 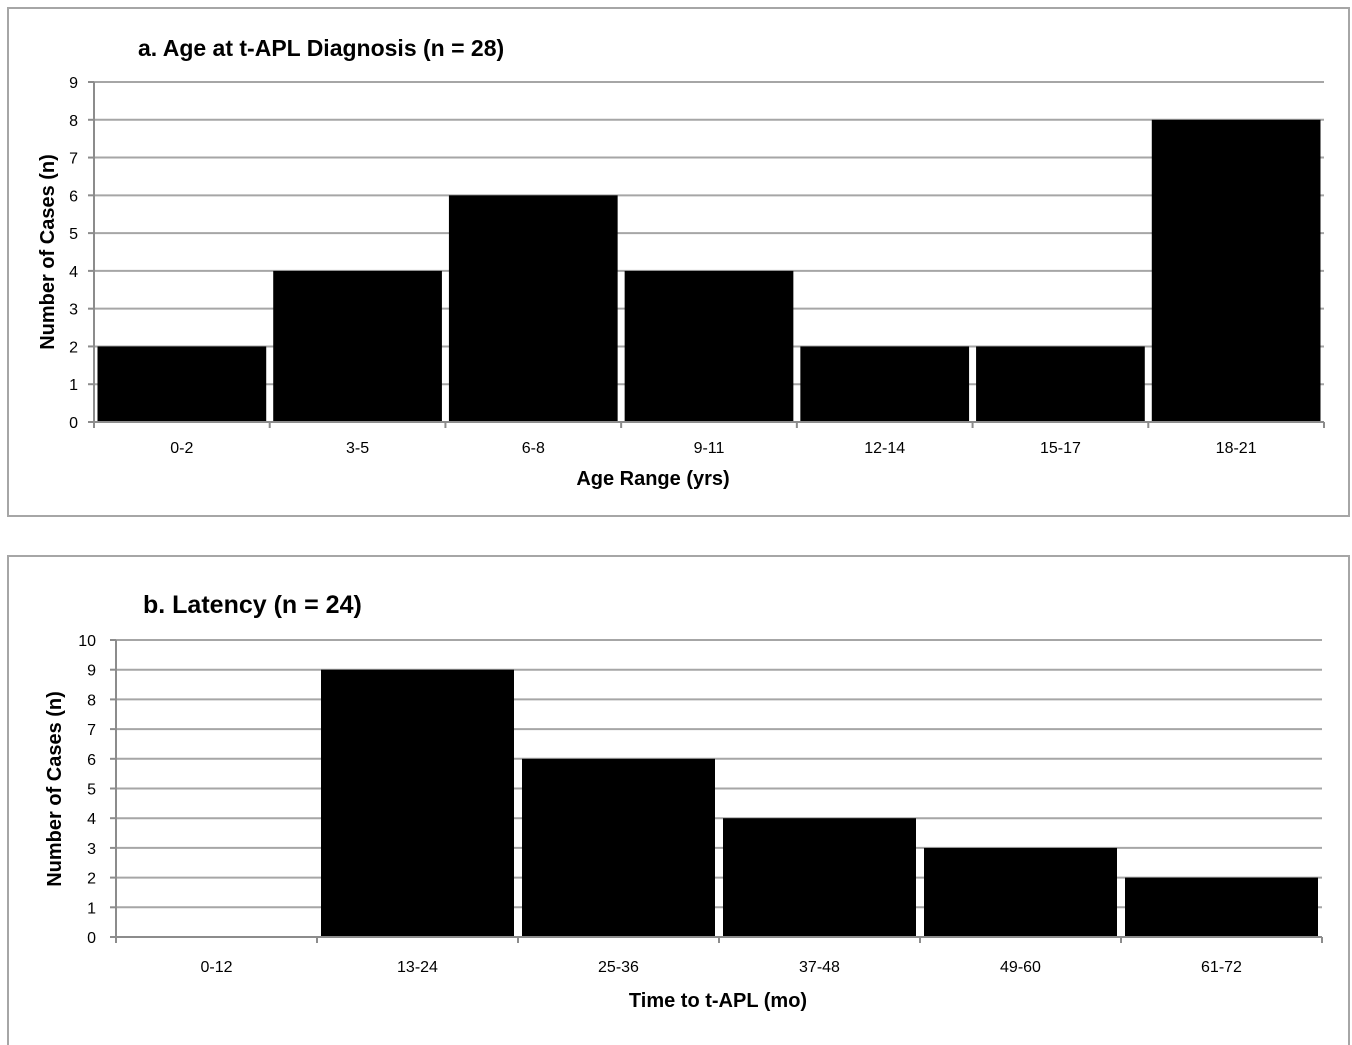 What do you see at coordinates (718, 1001) in the screenshot?
I see `x-axis-title: Time to t-APL (mo)` at bounding box center [718, 1001].